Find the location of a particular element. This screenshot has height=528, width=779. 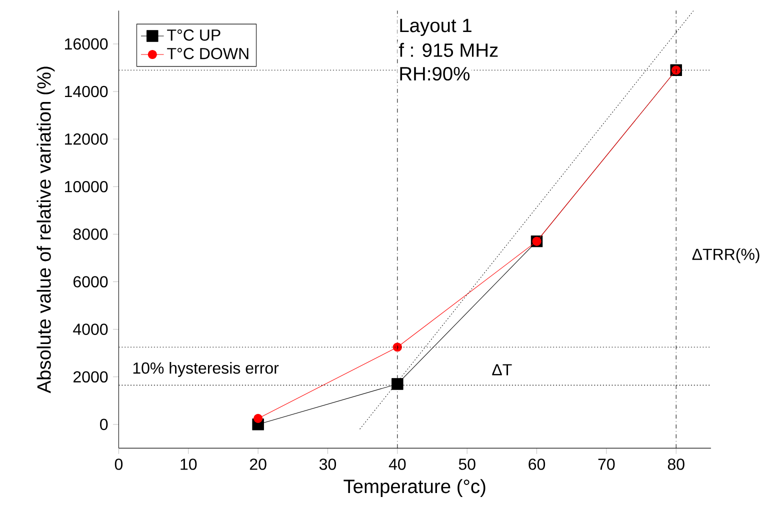

x-tick-label: 10 is located at coordinates (188, 464).